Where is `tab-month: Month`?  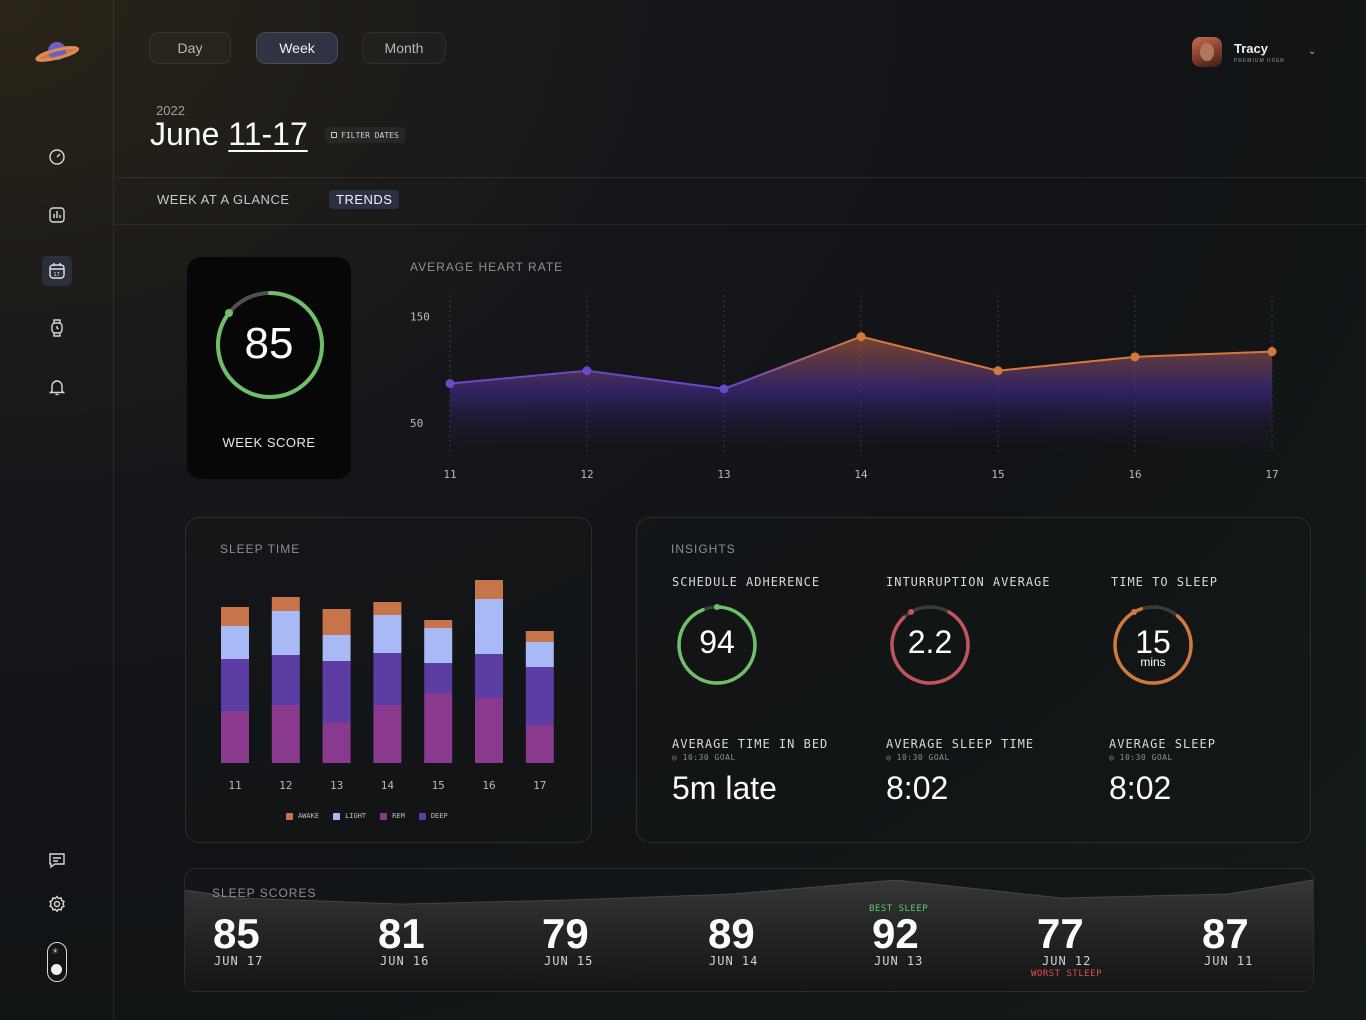
tab-month: Month is located at coordinates (404, 48).